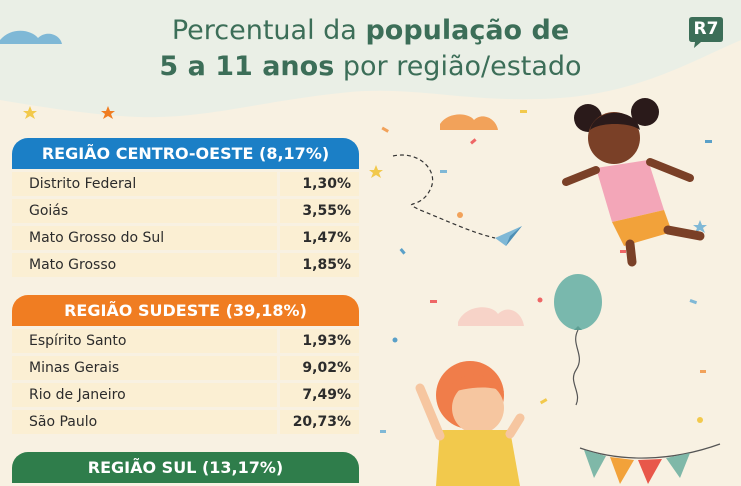 This screenshot has height=486, width=741. Describe the element at coordinates (319, 184) in the screenshot. I see `state-percentage: 1,30%` at that location.